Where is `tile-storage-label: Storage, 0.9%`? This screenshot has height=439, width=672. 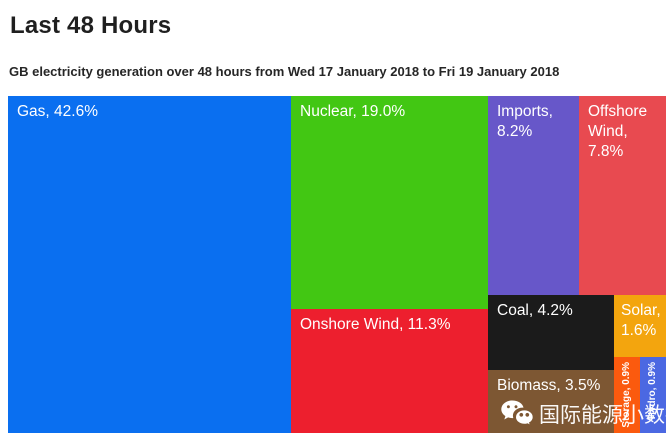 tile-storage-label: Storage, 0.9% is located at coordinates (626, 395).